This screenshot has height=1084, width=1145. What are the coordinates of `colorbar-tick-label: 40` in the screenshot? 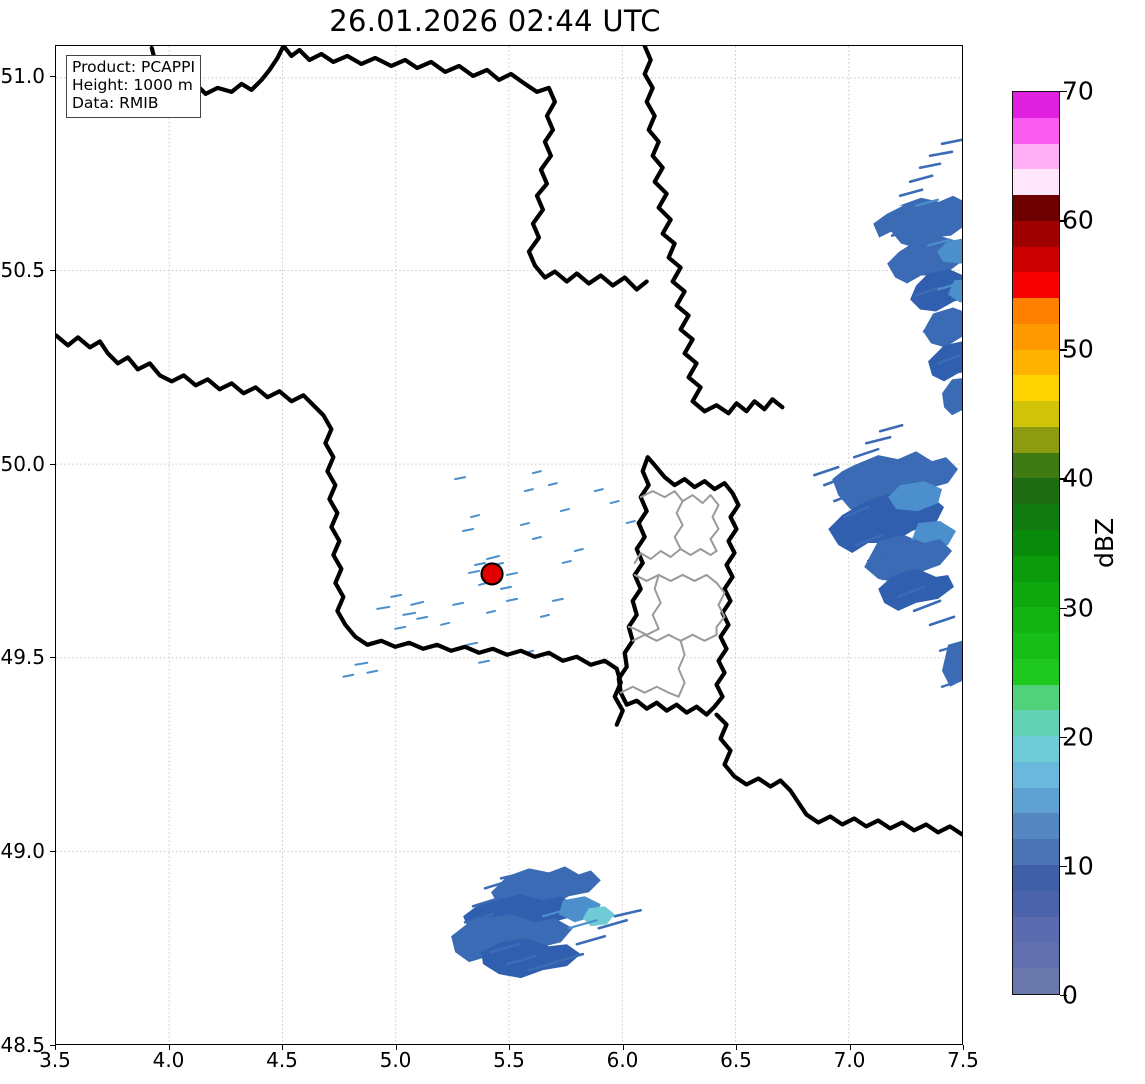 It's located at (1078, 478).